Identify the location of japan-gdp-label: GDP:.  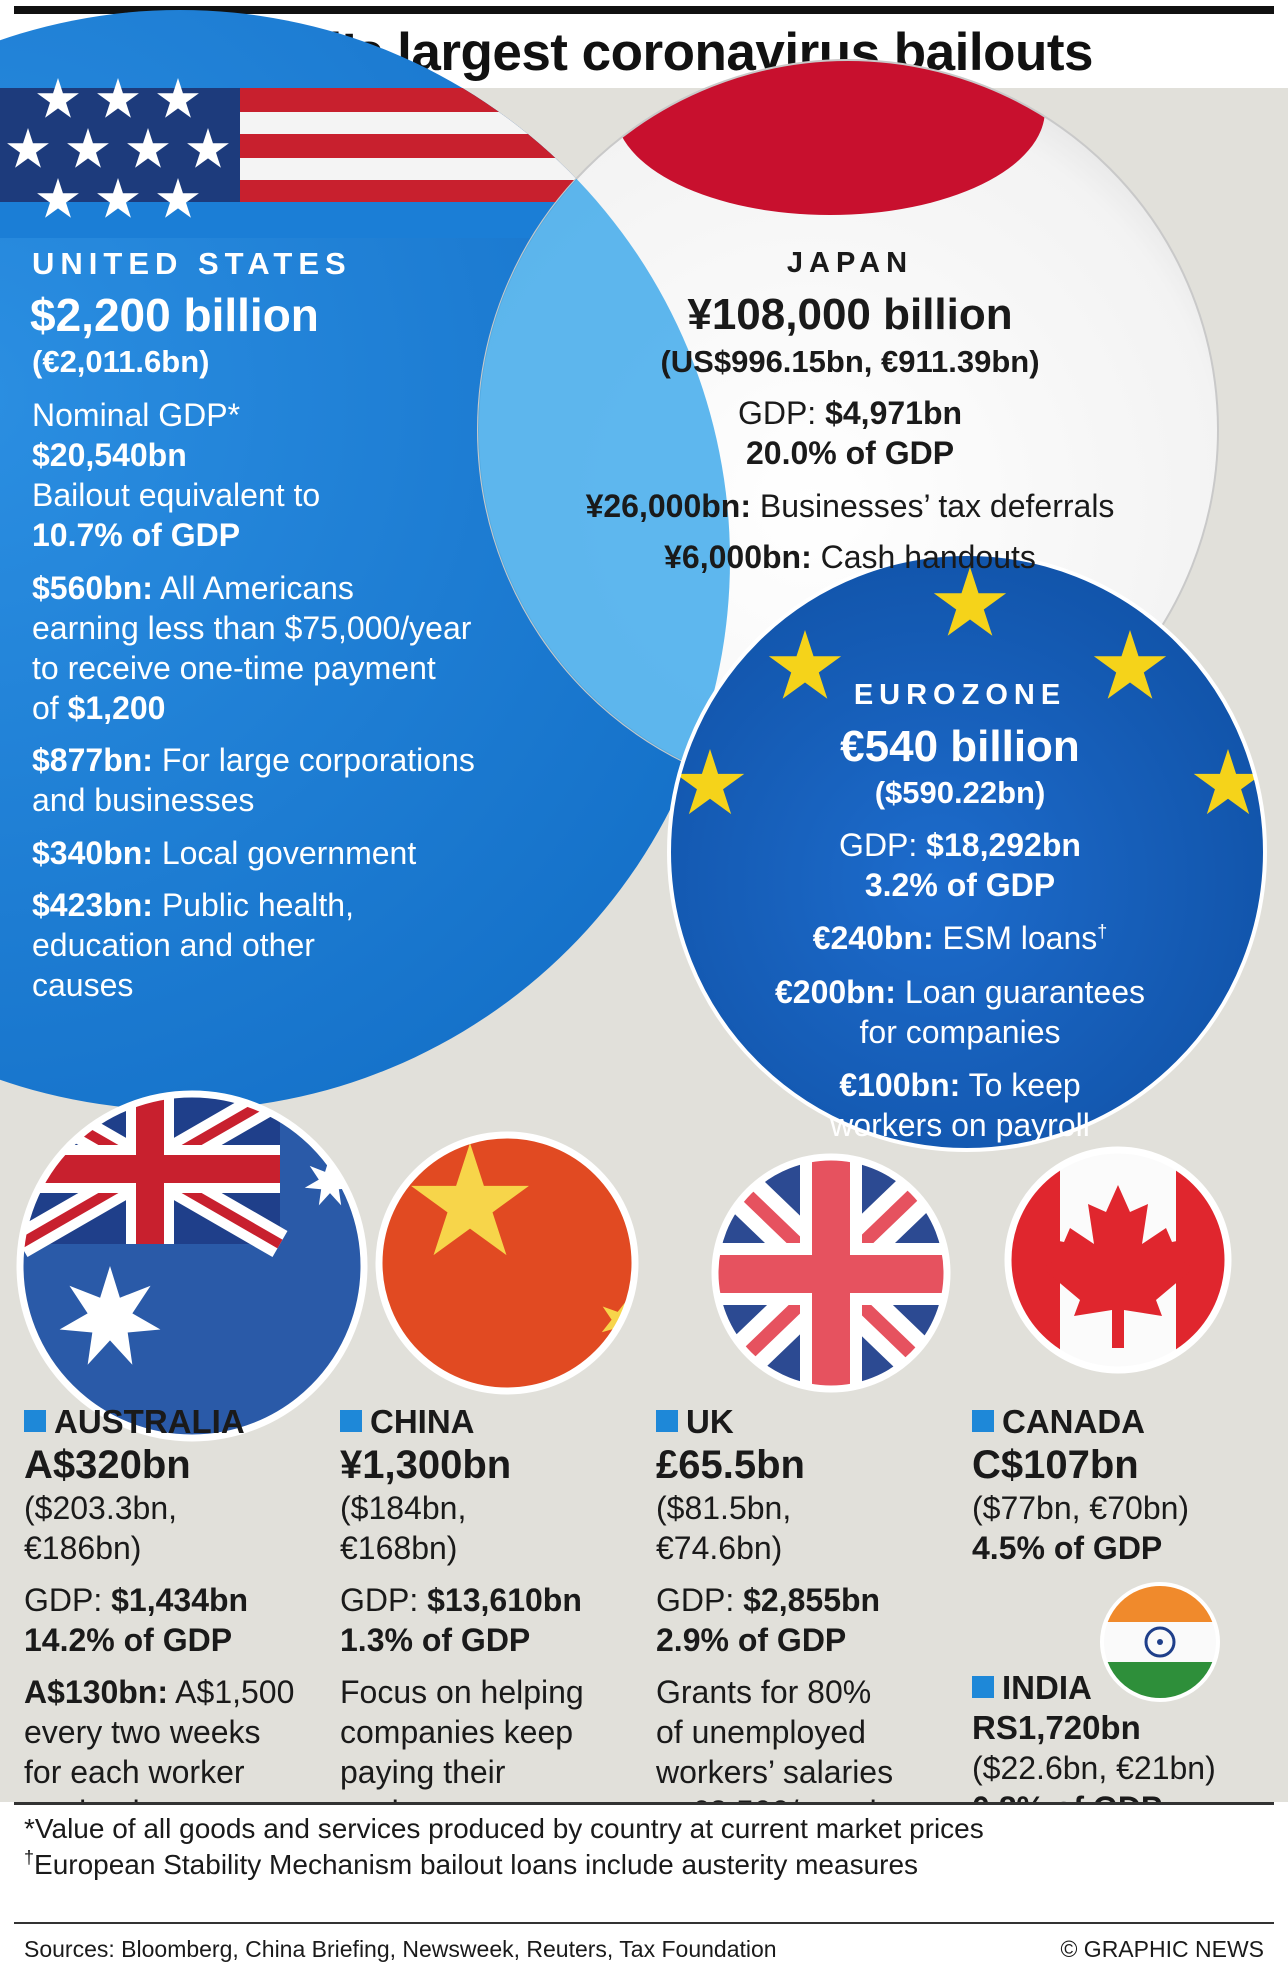
(777, 413).